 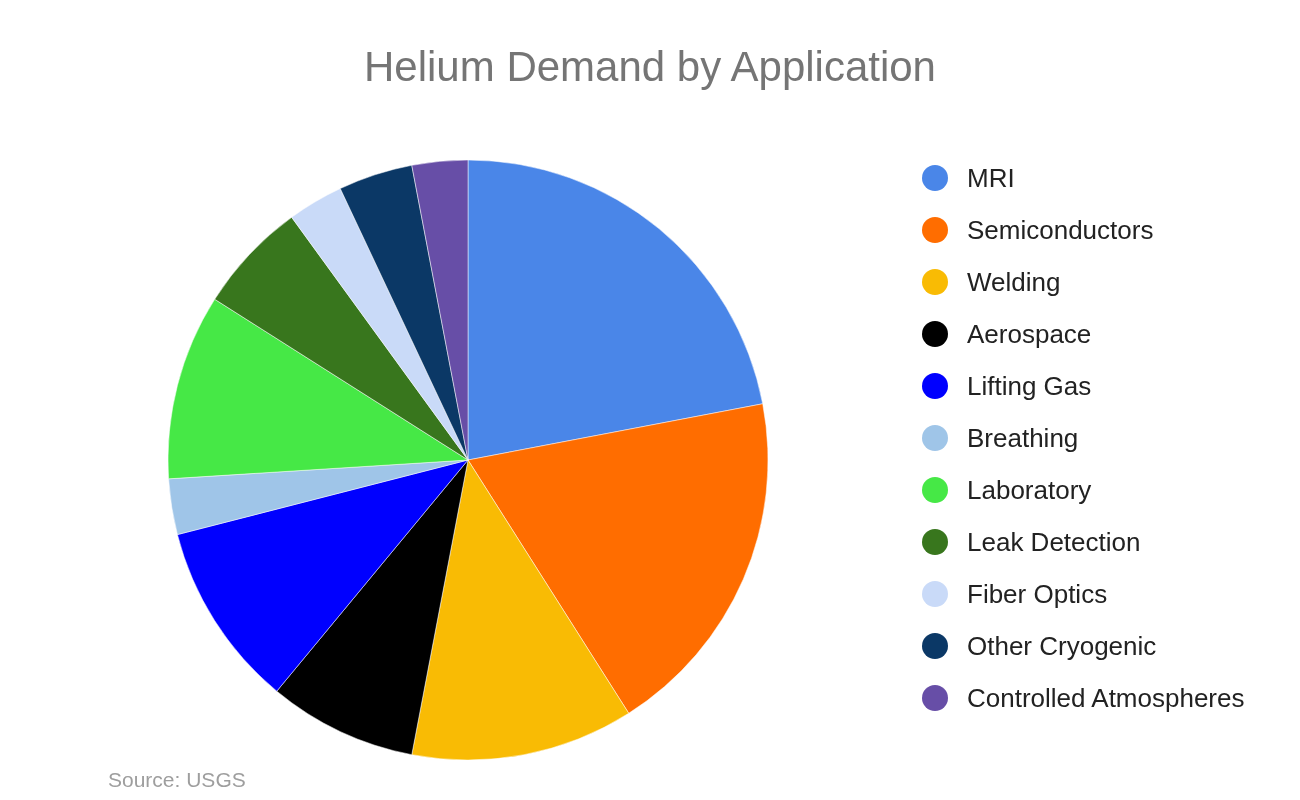 What do you see at coordinates (1029, 490) in the screenshot?
I see `legend-label: Laboratory` at bounding box center [1029, 490].